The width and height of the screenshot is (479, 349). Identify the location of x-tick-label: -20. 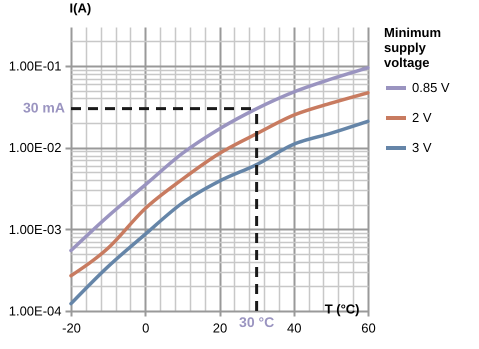
(71, 328).